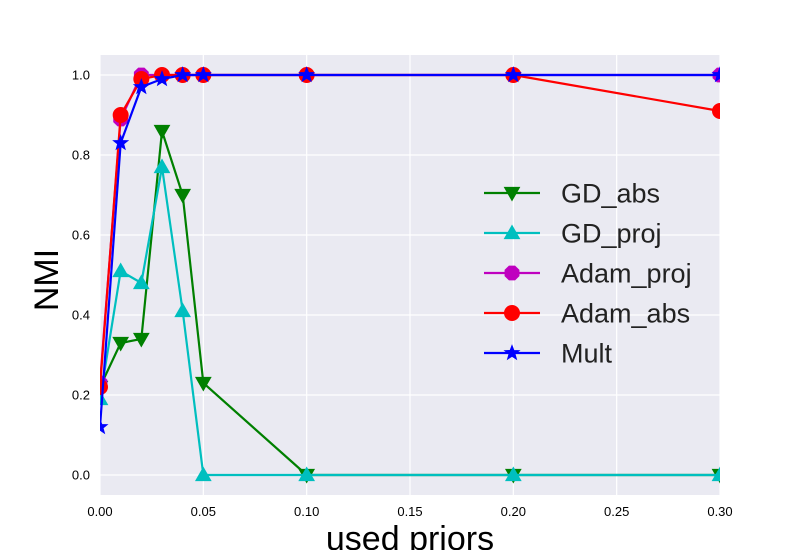  What do you see at coordinates (81, 475) in the screenshot?
I see `y-tick-label: 0.0` at bounding box center [81, 475].